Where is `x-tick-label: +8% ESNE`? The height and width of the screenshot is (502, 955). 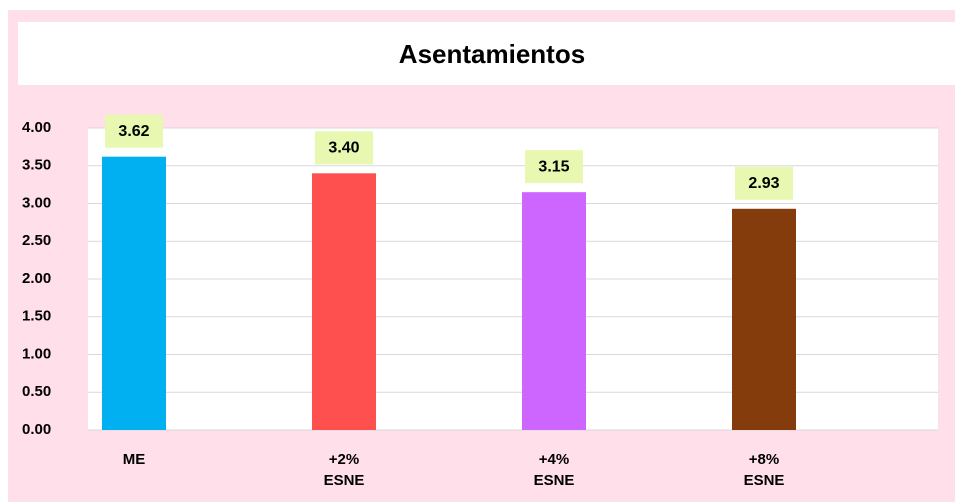
x-tick-label: +8% ESNE is located at coordinates (764, 470).